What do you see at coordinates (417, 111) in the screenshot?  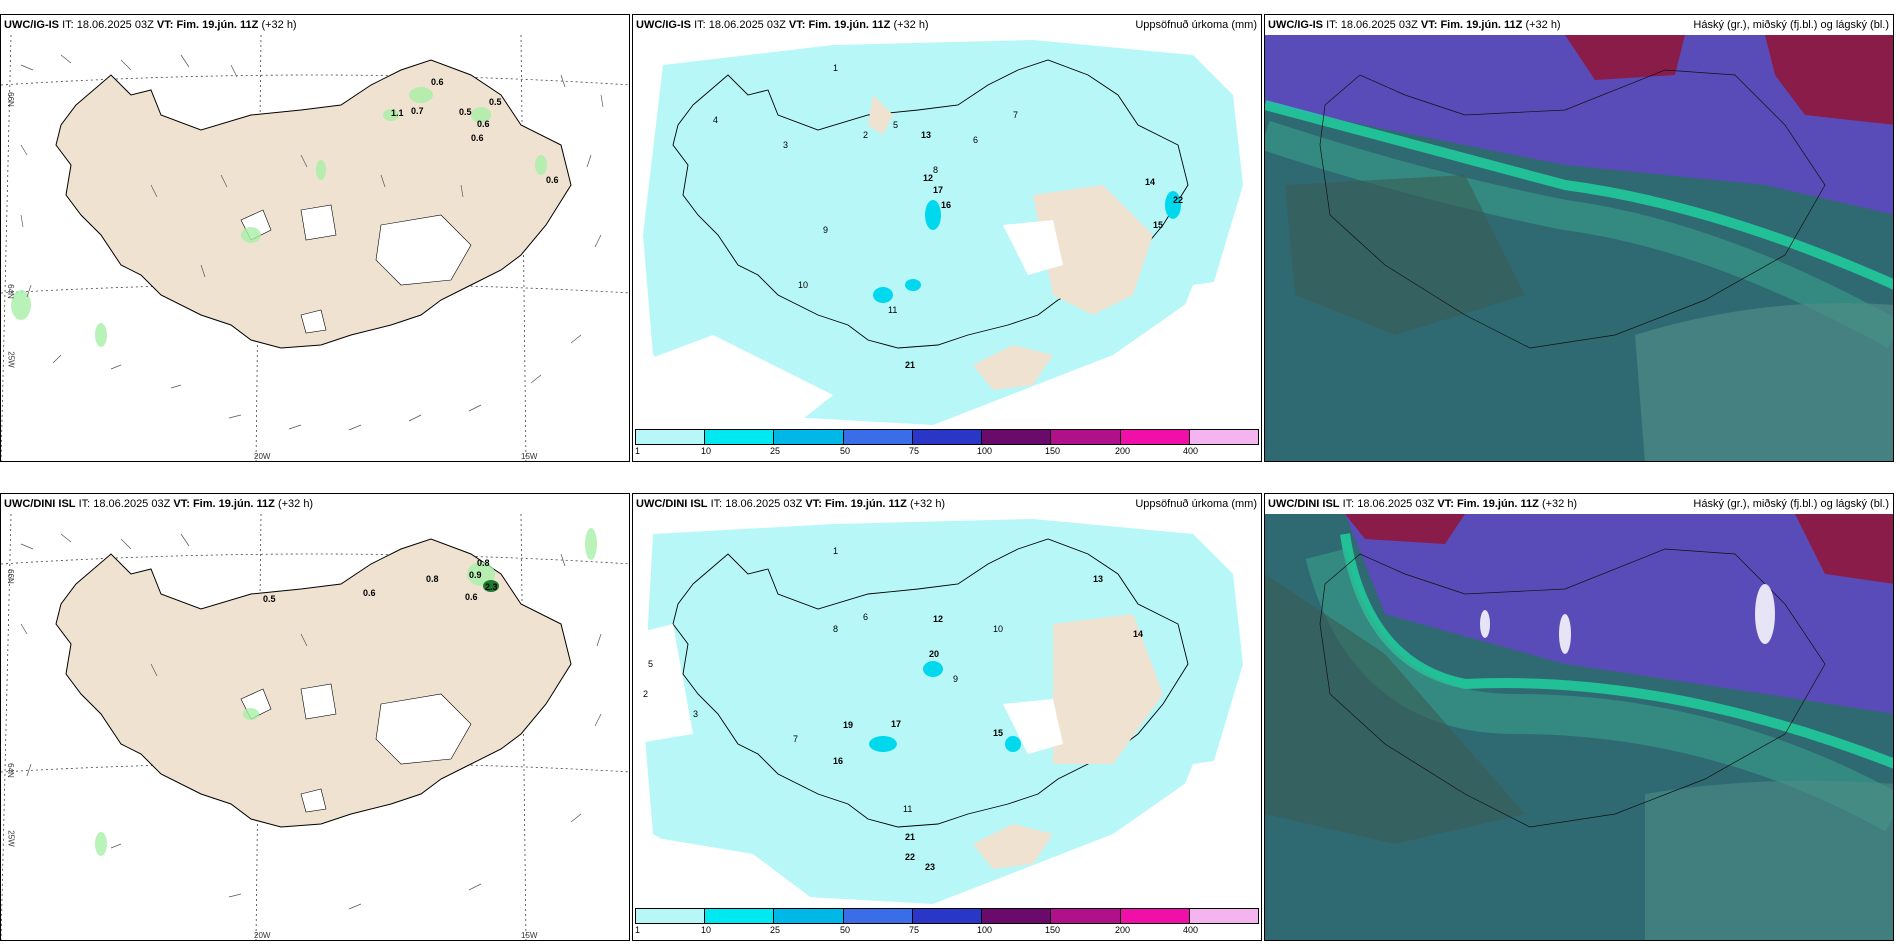 I see `wind-label: 0.7` at bounding box center [417, 111].